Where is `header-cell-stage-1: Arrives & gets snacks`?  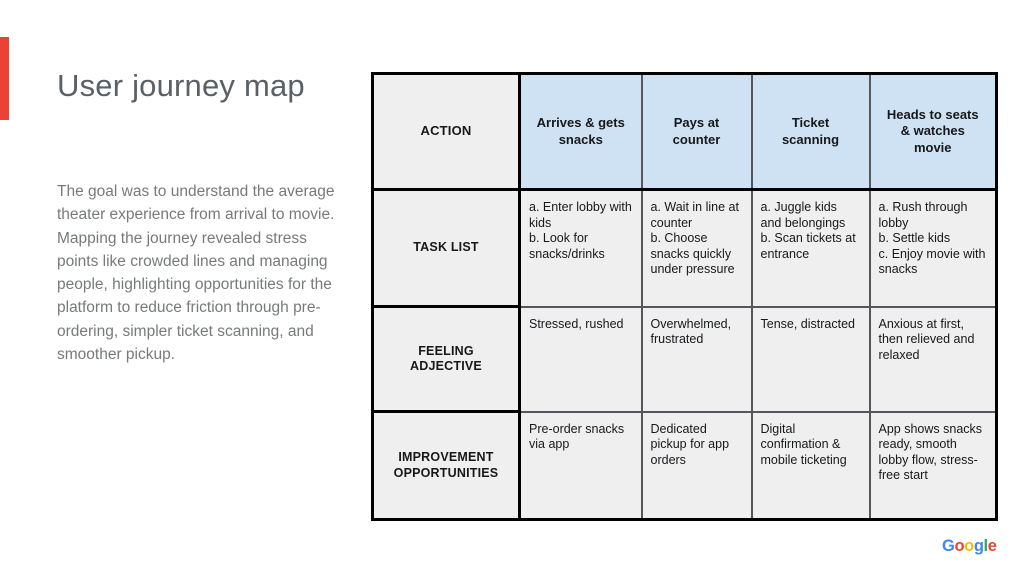 header-cell-stage-1: Arrives & gets snacks is located at coordinates (580, 131).